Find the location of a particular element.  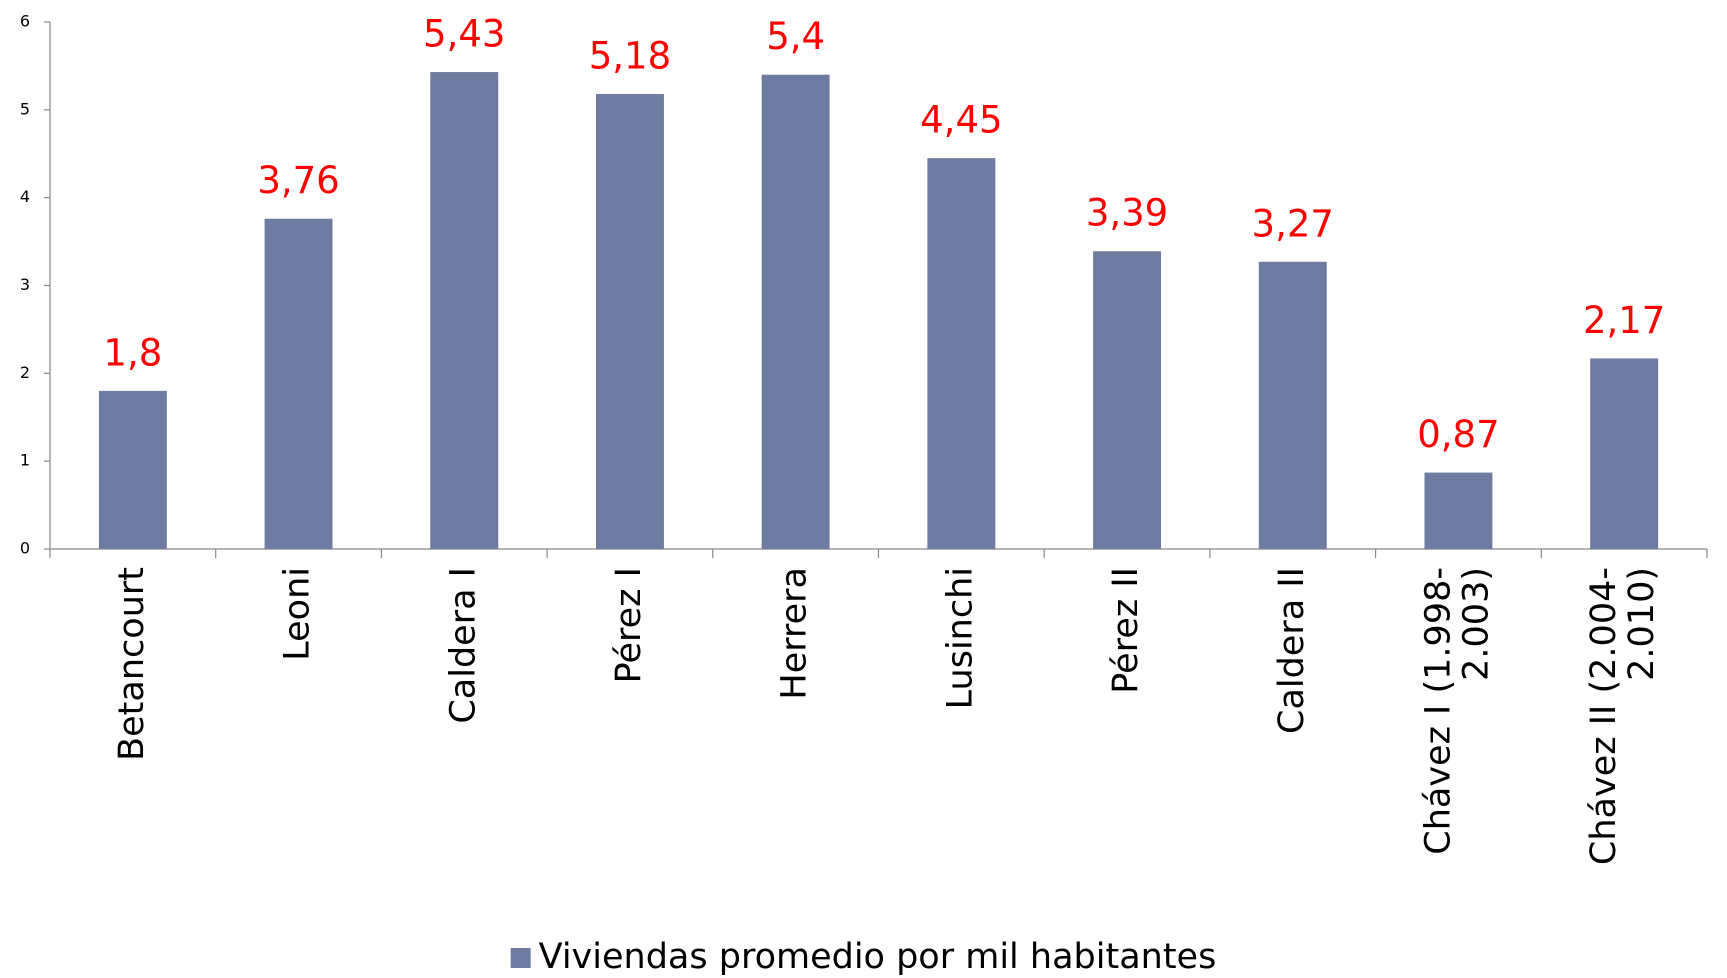

y-tick-label: 3 is located at coordinates (25, 284).